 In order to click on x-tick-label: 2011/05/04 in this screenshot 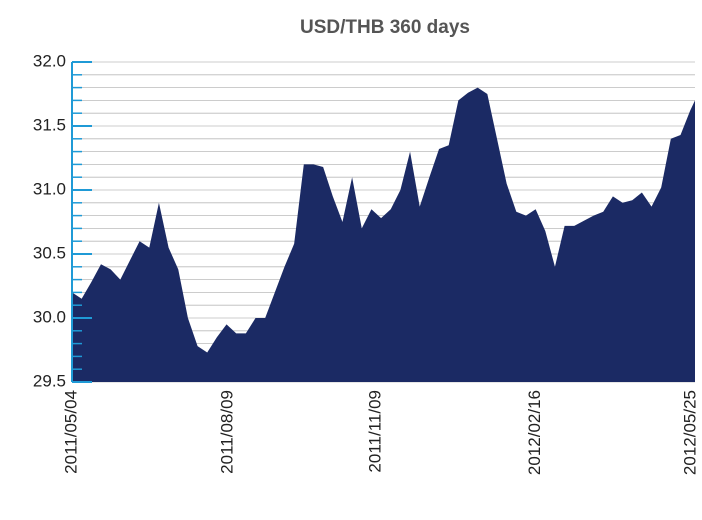, I will do `click(70, 432)`.